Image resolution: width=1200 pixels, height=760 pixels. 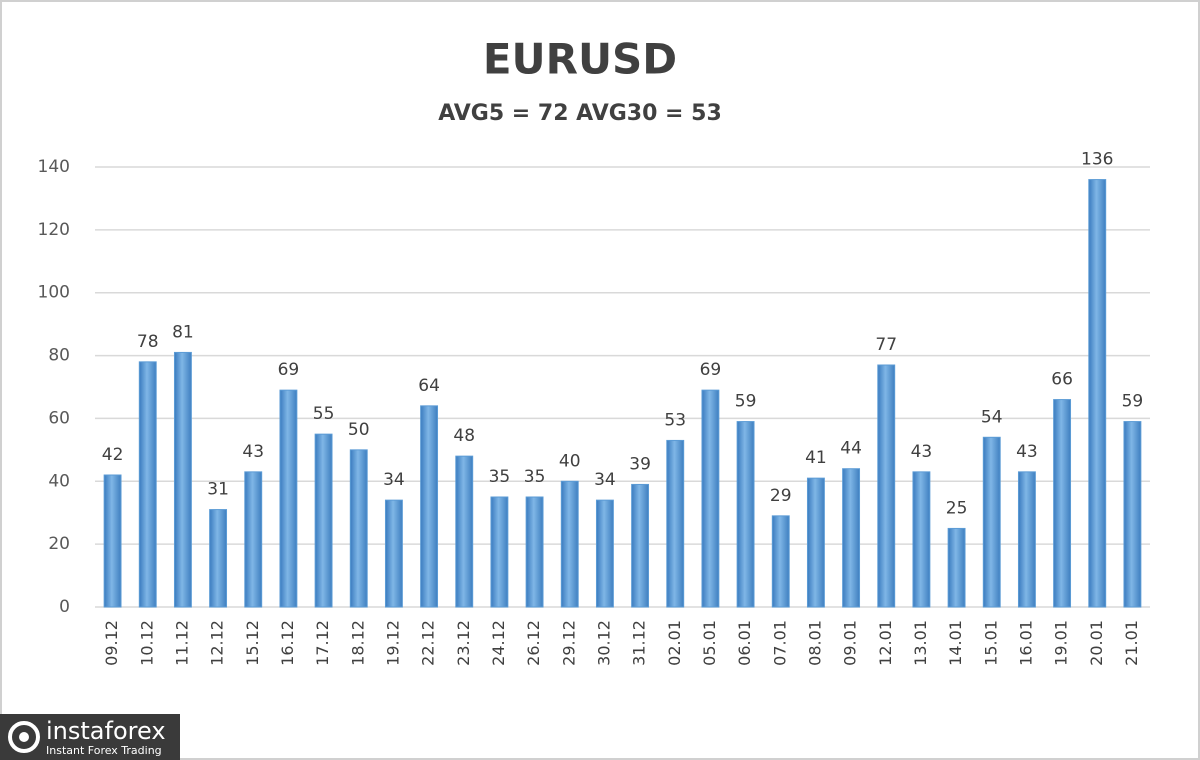 What do you see at coordinates (580, 113) in the screenshot?
I see `chart-subtitle: AVG5 = 72 AVG30 = 53` at bounding box center [580, 113].